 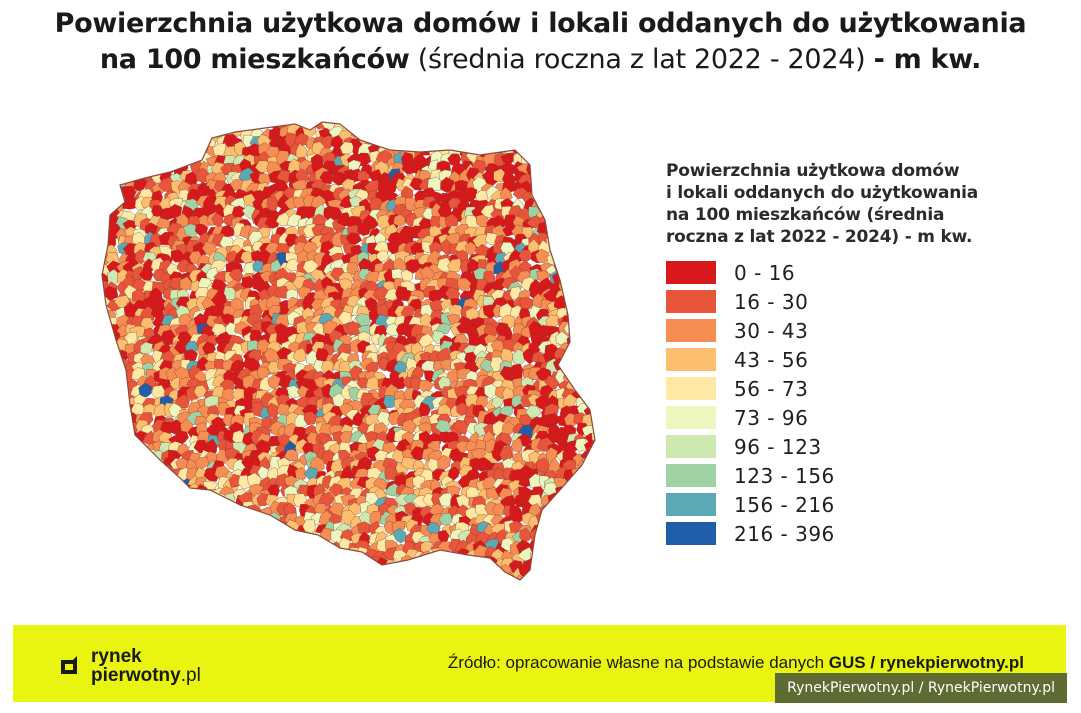 I want to click on legend-item: 30 - 43, so click(x=831, y=330).